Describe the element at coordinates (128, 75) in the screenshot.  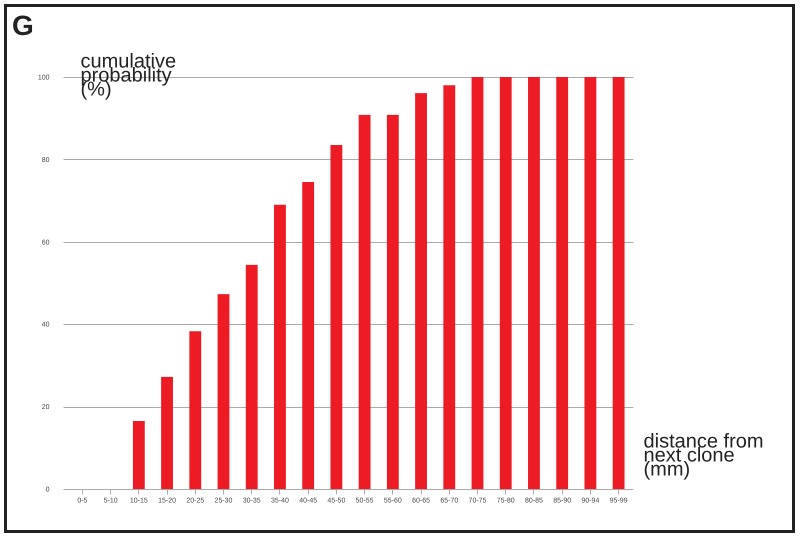
I see `y-axis-title: cumulative probability (%)` at that location.